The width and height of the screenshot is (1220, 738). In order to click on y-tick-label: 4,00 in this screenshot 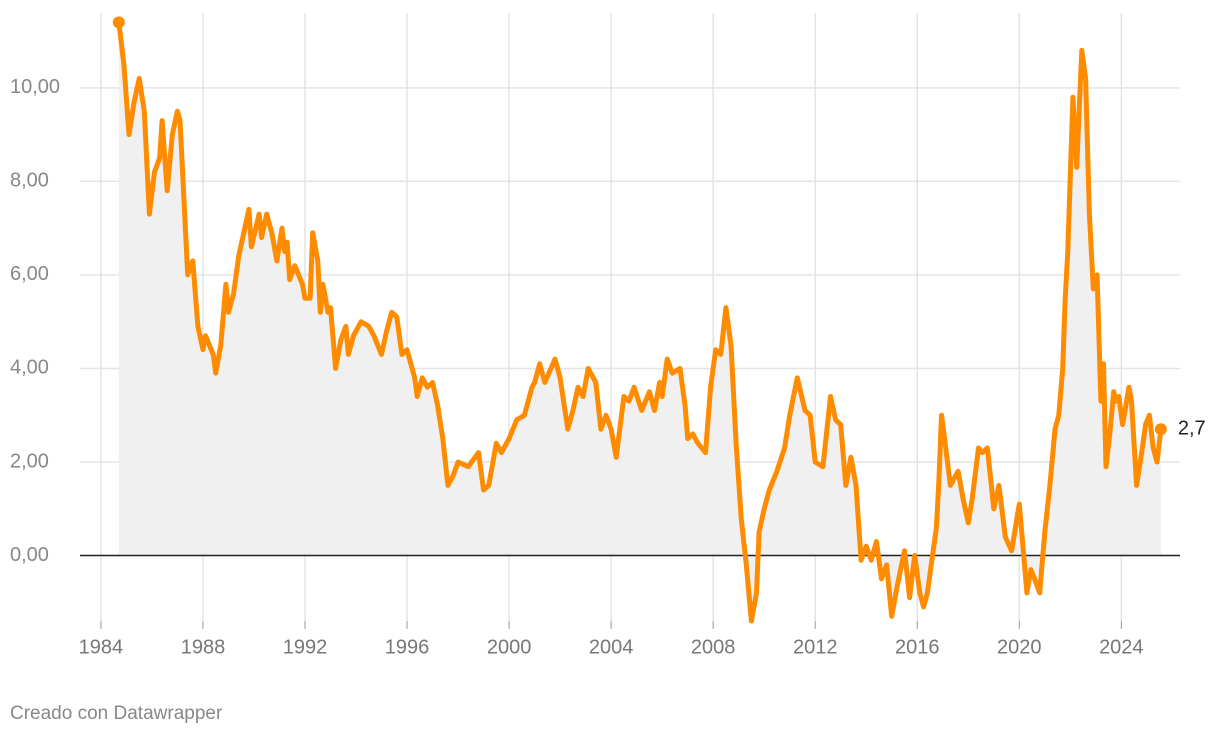, I will do `click(29, 368)`.